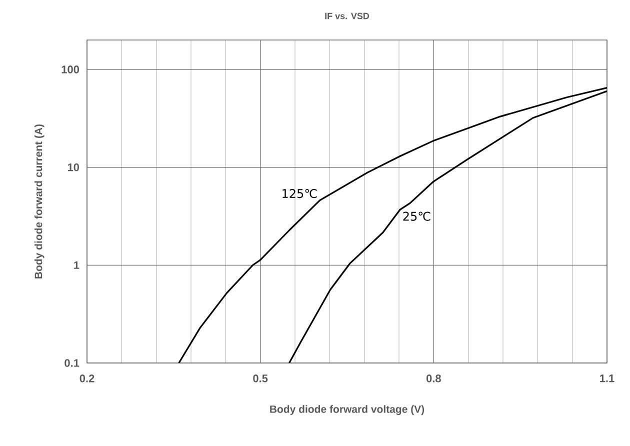 The image size is (630, 446). What do you see at coordinates (347, 16) in the screenshot?
I see `chart-title: IF vs. VSD` at bounding box center [347, 16].